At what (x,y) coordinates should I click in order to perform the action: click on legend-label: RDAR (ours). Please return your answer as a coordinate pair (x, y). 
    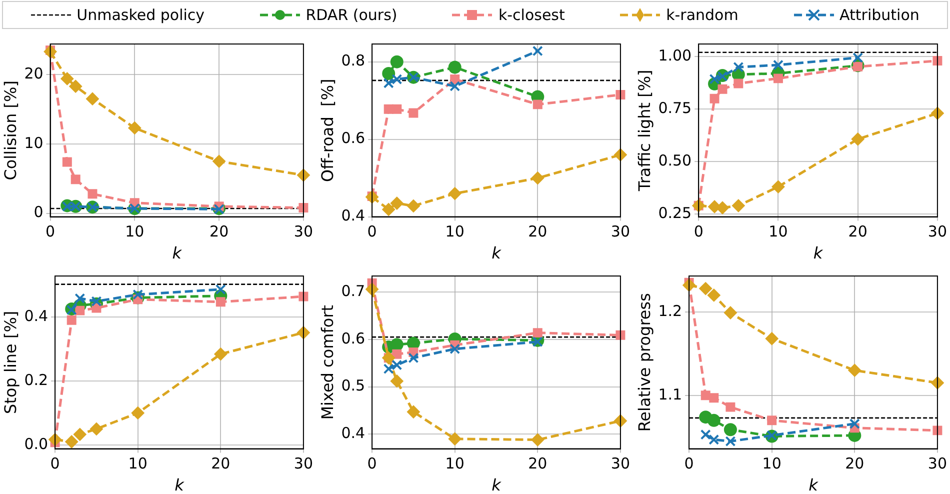
    Looking at the image, I should click on (352, 15).